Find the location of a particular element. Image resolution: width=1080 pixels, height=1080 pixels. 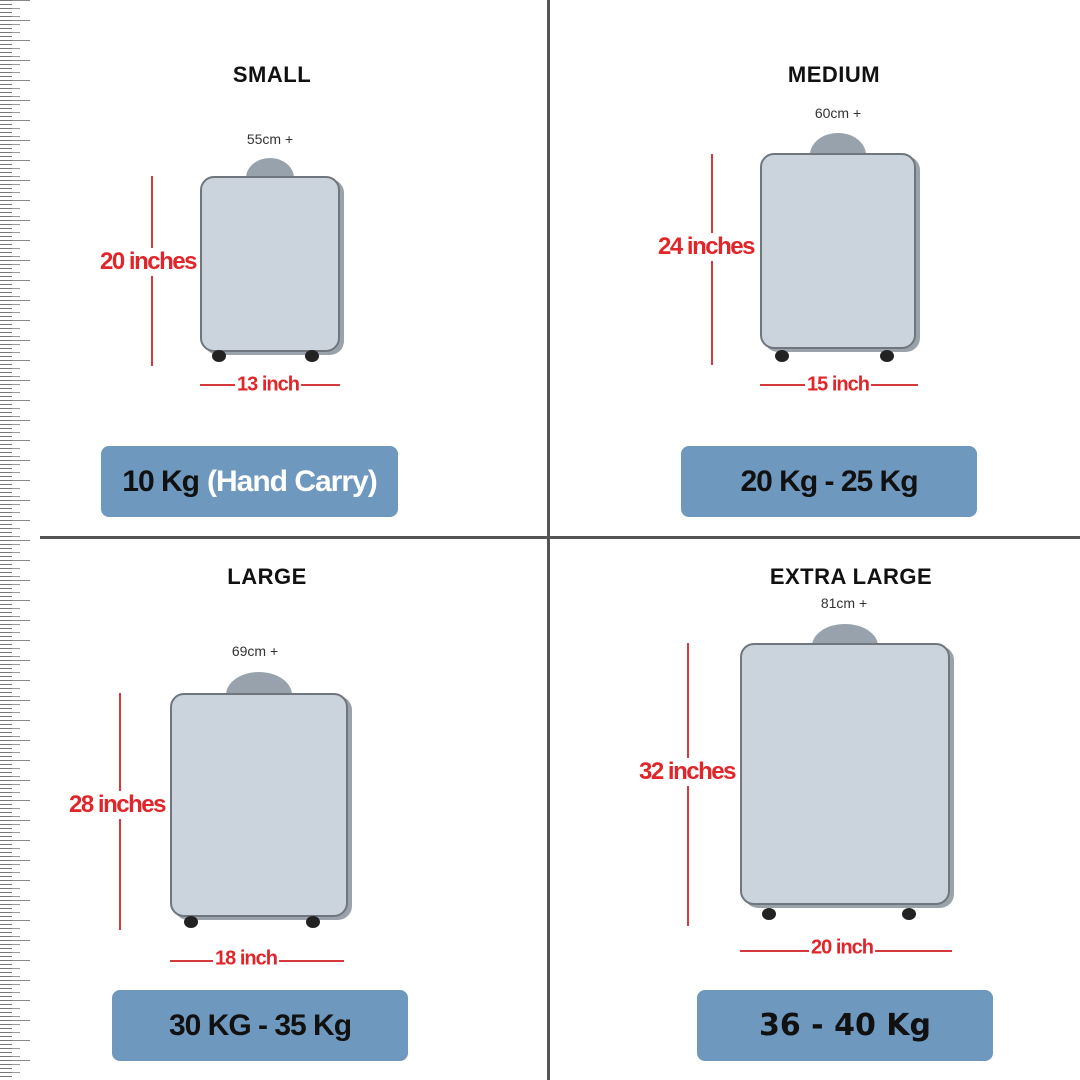

height-label: 32 inches is located at coordinates (687, 772).